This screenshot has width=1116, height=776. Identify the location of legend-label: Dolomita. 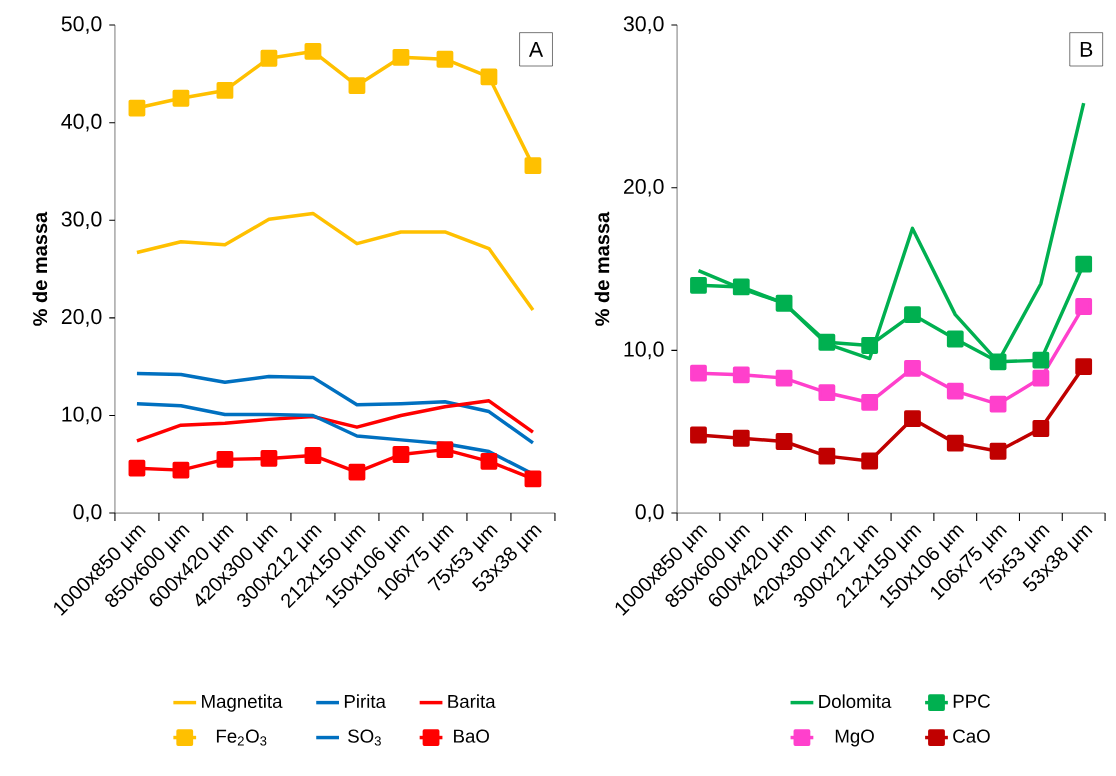
(855, 701).